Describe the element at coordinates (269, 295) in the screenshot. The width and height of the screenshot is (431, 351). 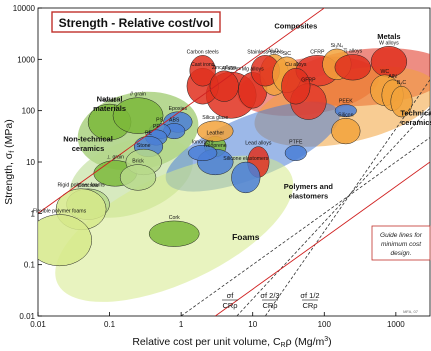
I see `guide-label-num-2: σf 2/3` at that location.